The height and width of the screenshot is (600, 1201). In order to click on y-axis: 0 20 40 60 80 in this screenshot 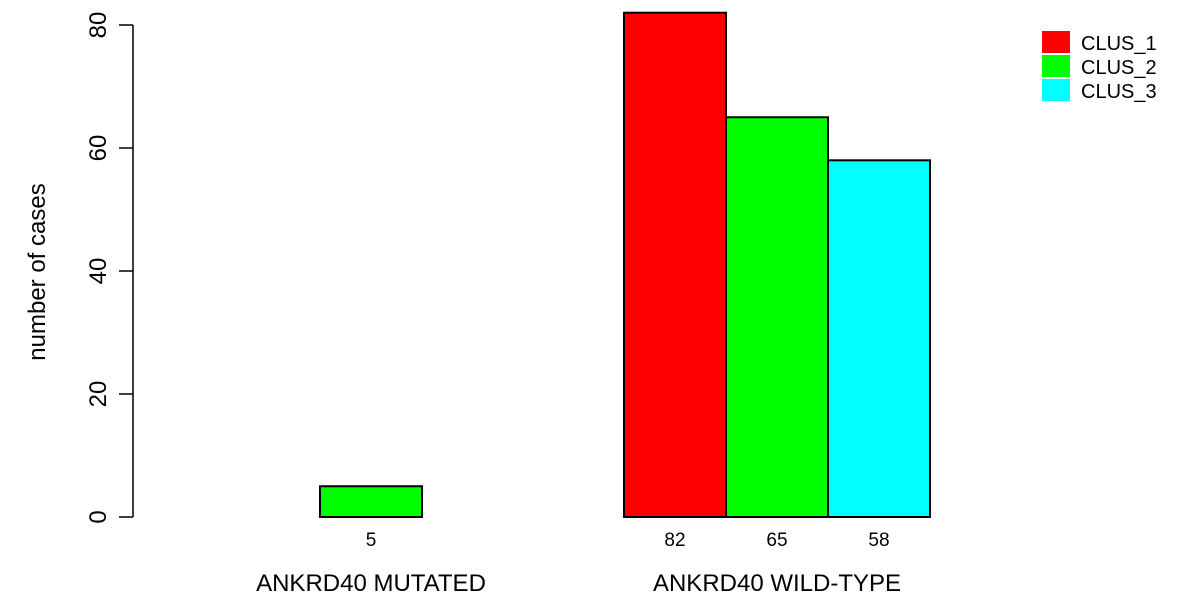, I will do `click(109, 268)`.